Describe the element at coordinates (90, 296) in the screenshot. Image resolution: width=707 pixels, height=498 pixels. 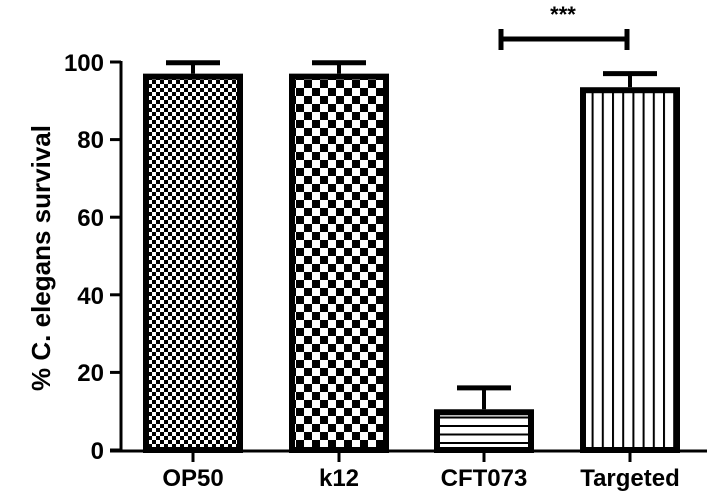
I see `y-tick-40: 40` at that location.